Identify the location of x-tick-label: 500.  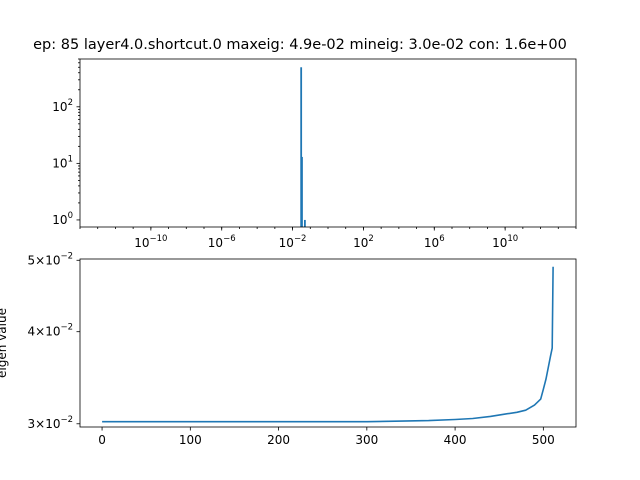
(543, 440).